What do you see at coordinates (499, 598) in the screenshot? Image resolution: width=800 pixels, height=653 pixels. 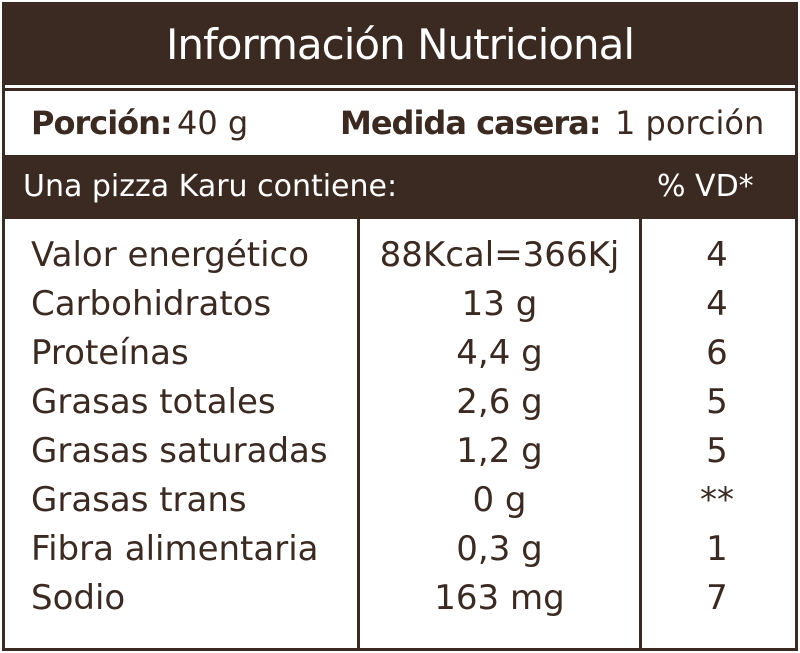 I see `nutrient-amount: 163 mg` at bounding box center [499, 598].